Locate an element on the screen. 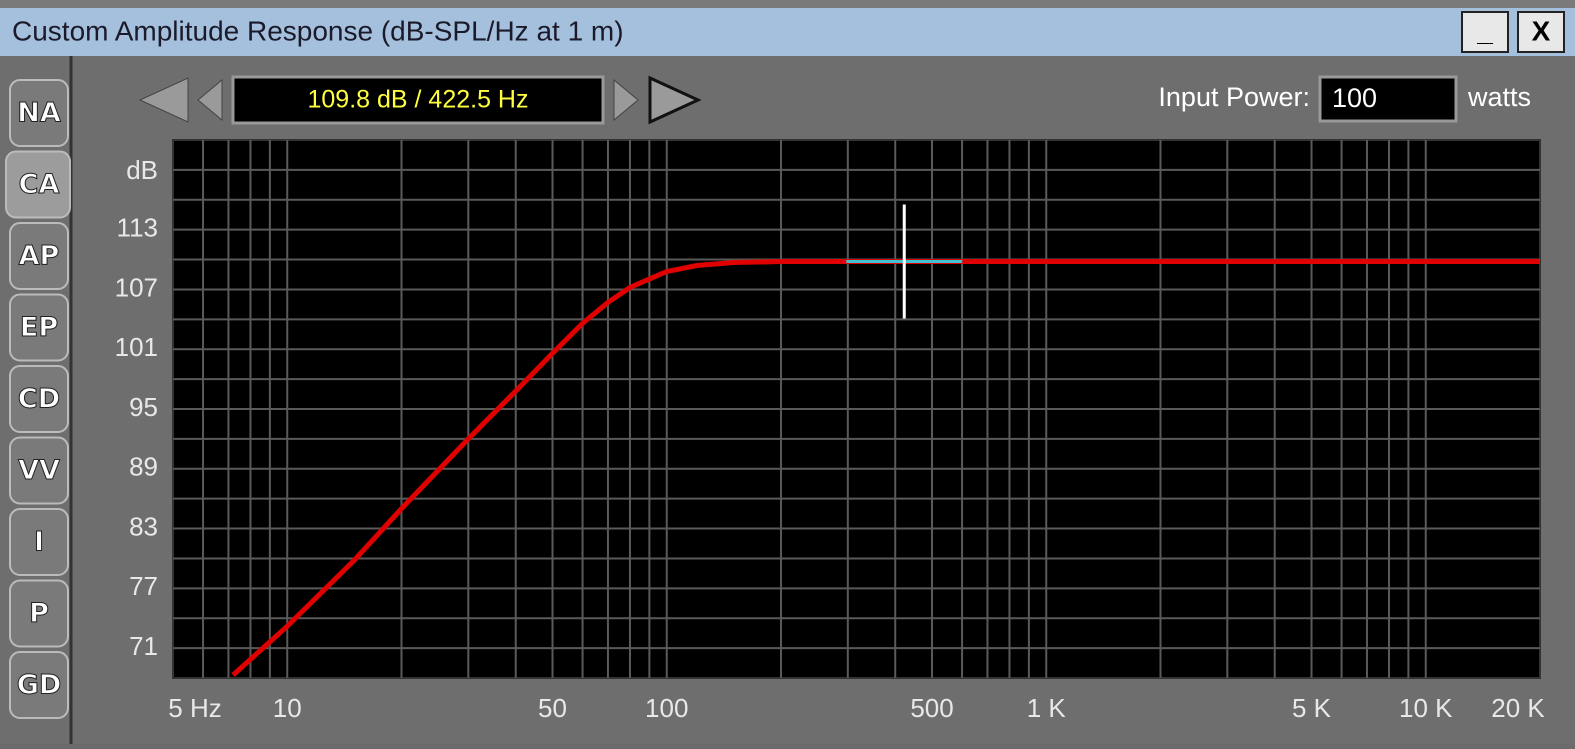 The width and height of the screenshot is (1575, 749). x-tick-label: 5 Hz is located at coordinates (194, 708).